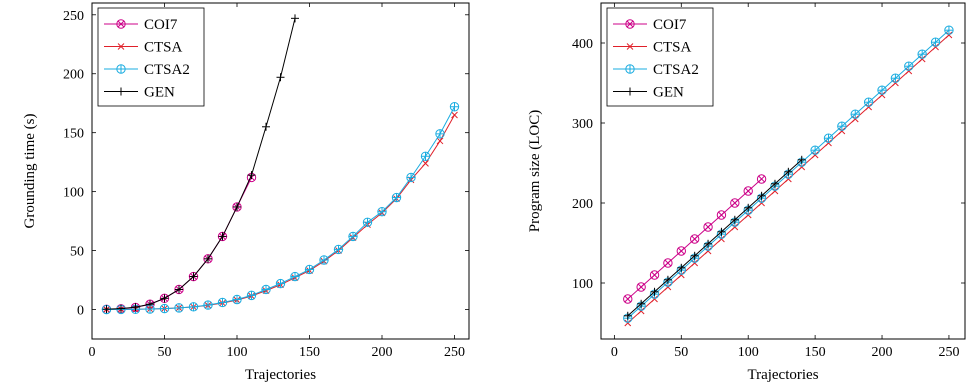  I want to click on y-tick-label: 400, so click(582, 44).